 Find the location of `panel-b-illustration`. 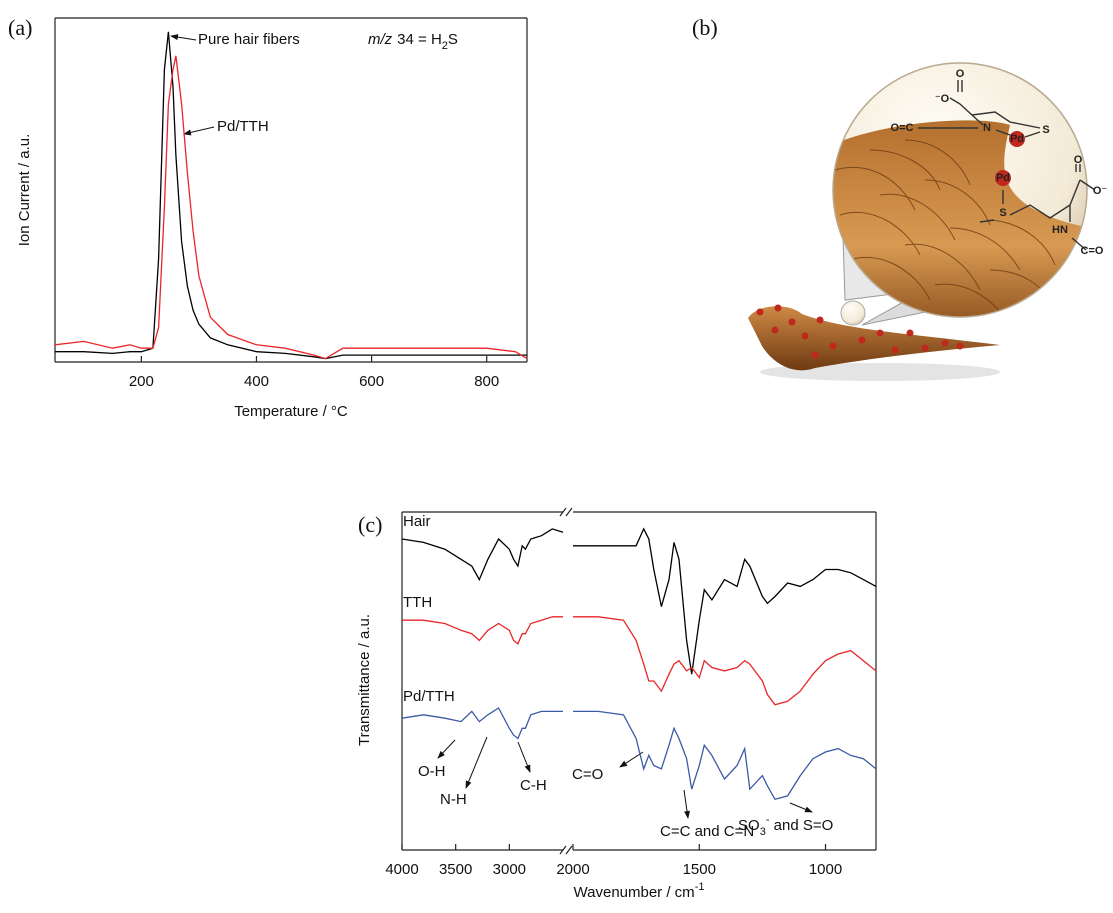

panel-b-illustration is located at coordinates (922, 221).